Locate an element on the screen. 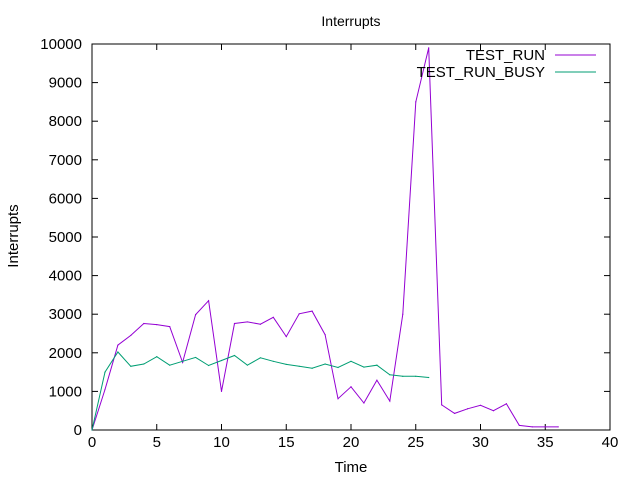 Image resolution: width=640 pixels, height=480 pixels. chart-title: Interrupts is located at coordinates (350, 21).